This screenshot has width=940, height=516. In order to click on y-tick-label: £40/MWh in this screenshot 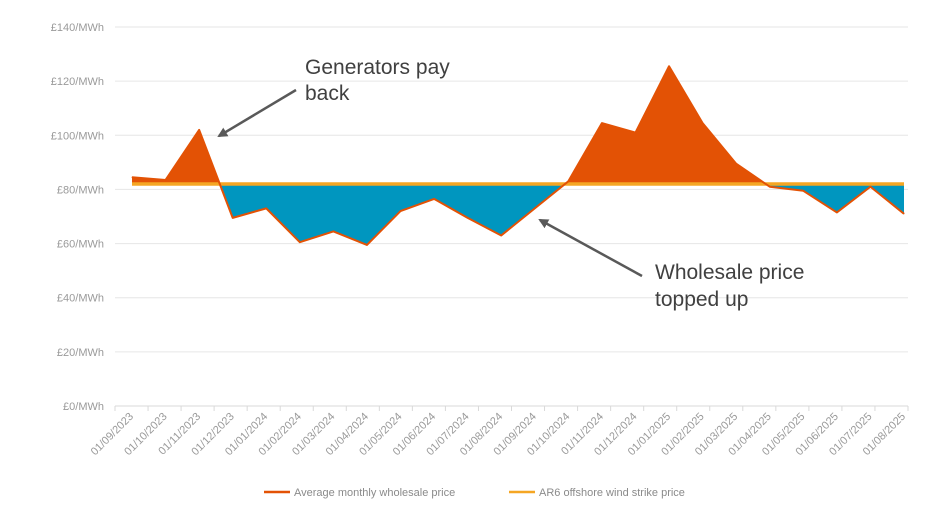, I will do `click(80, 299)`.